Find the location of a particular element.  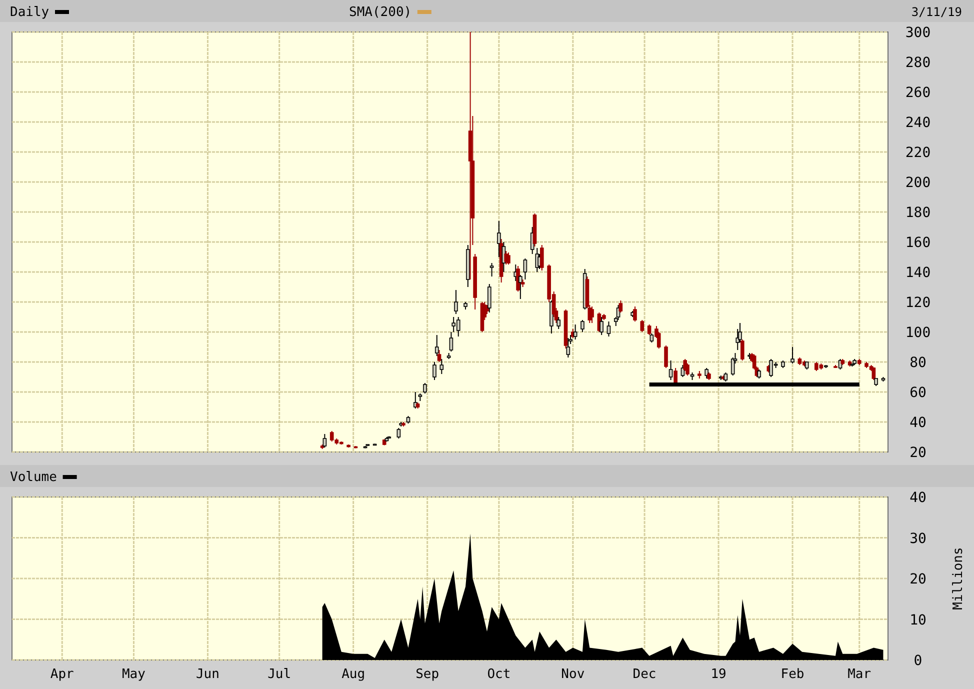

x-tick-label: Mar is located at coordinates (860, 674).